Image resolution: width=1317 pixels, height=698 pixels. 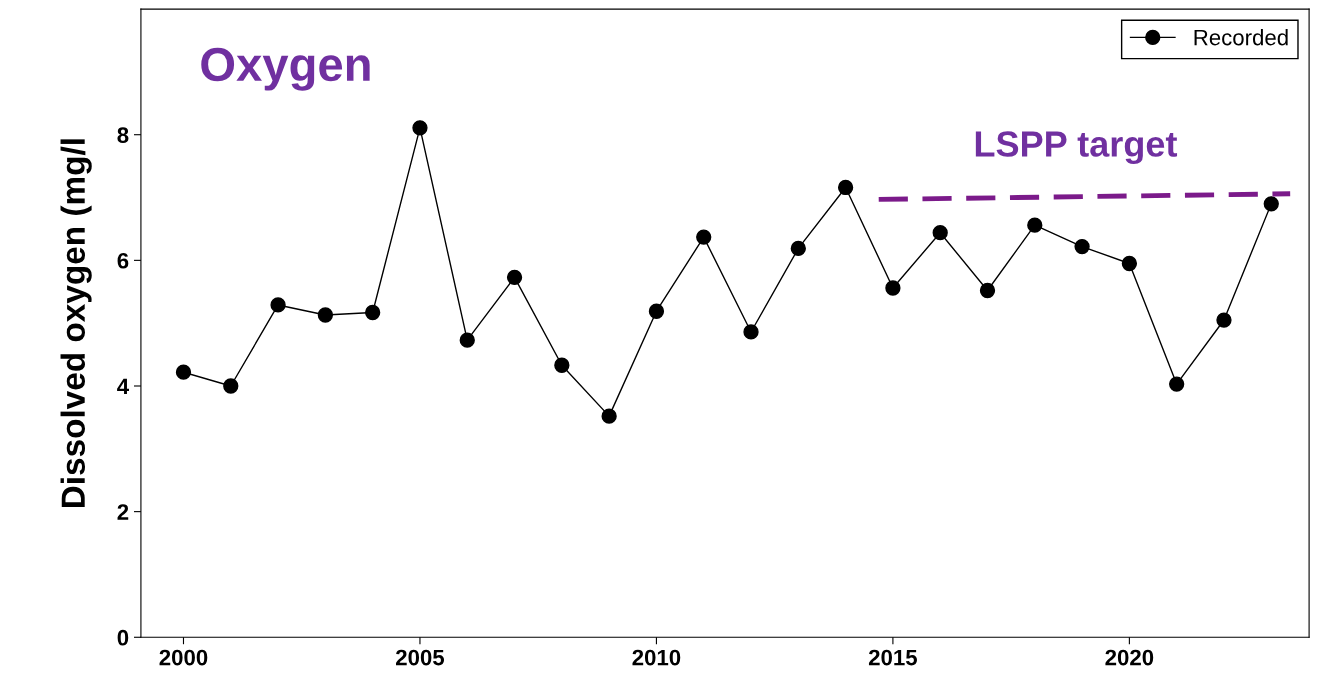 I want to click on annotation: LSPP target, so click(x=1076, y=148).